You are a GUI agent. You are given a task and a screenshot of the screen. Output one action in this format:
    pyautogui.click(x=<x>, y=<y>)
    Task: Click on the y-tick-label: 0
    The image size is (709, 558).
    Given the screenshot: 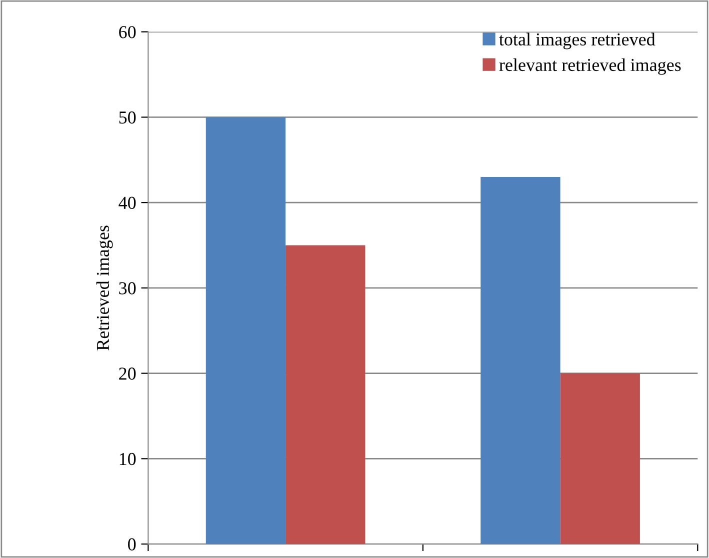 What is the action you would take?
    pyautogui.click(x=132, y=544)
    